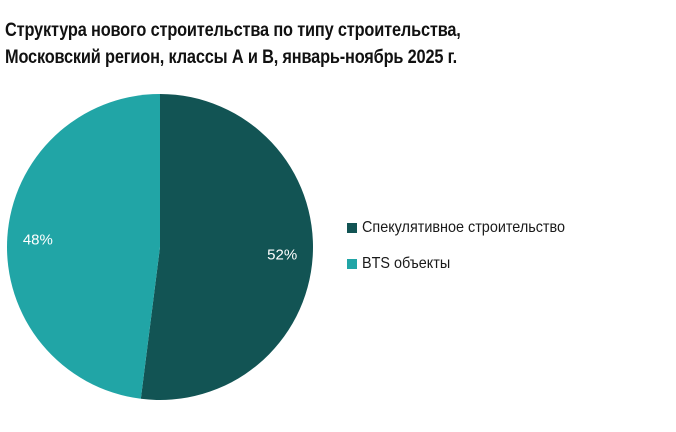 Image resolution: width=676 pixels, height=432 pixels. I want to click on slice-label-speculative: 52%, so click(282, 255).